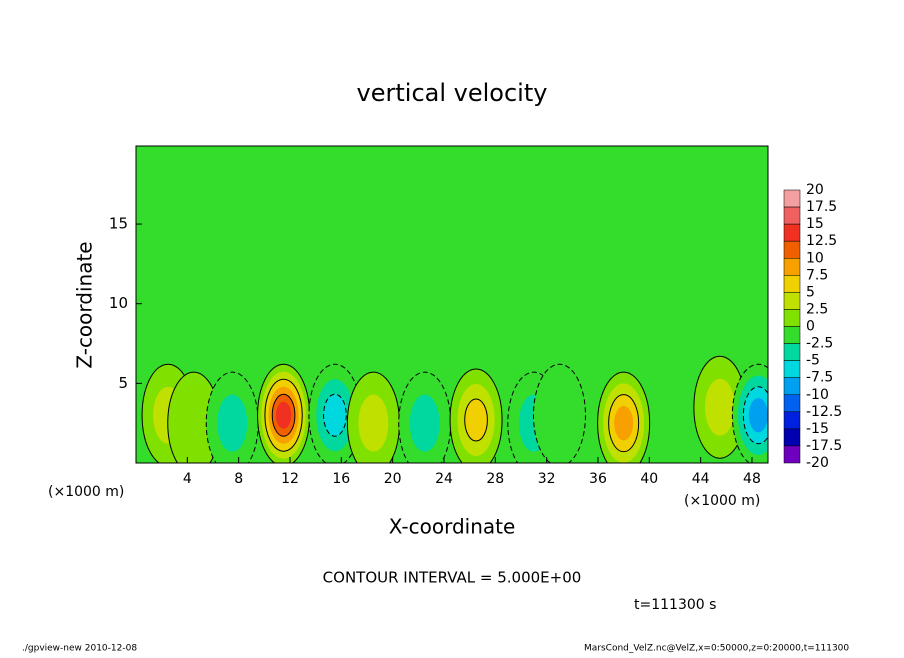  Describe the element at coordinates (817, 429) in the screenshot. I see `colorbar-label: -15` at that location.